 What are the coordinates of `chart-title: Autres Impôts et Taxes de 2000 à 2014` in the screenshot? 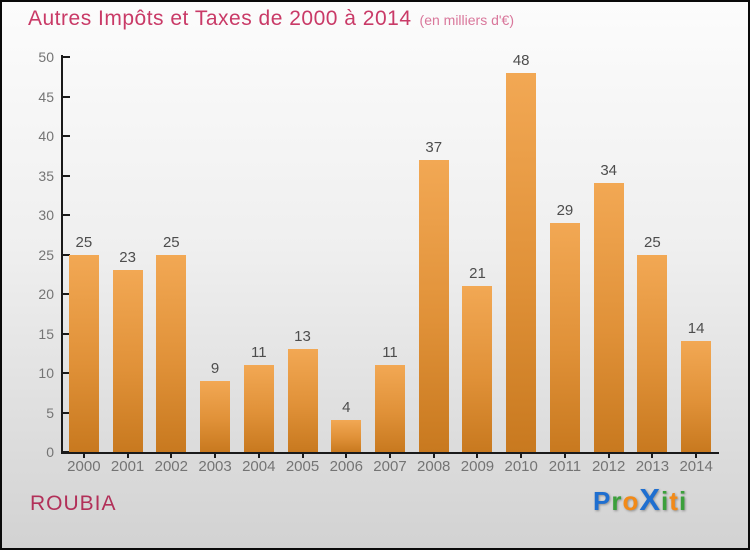 It's located at (220, 18).